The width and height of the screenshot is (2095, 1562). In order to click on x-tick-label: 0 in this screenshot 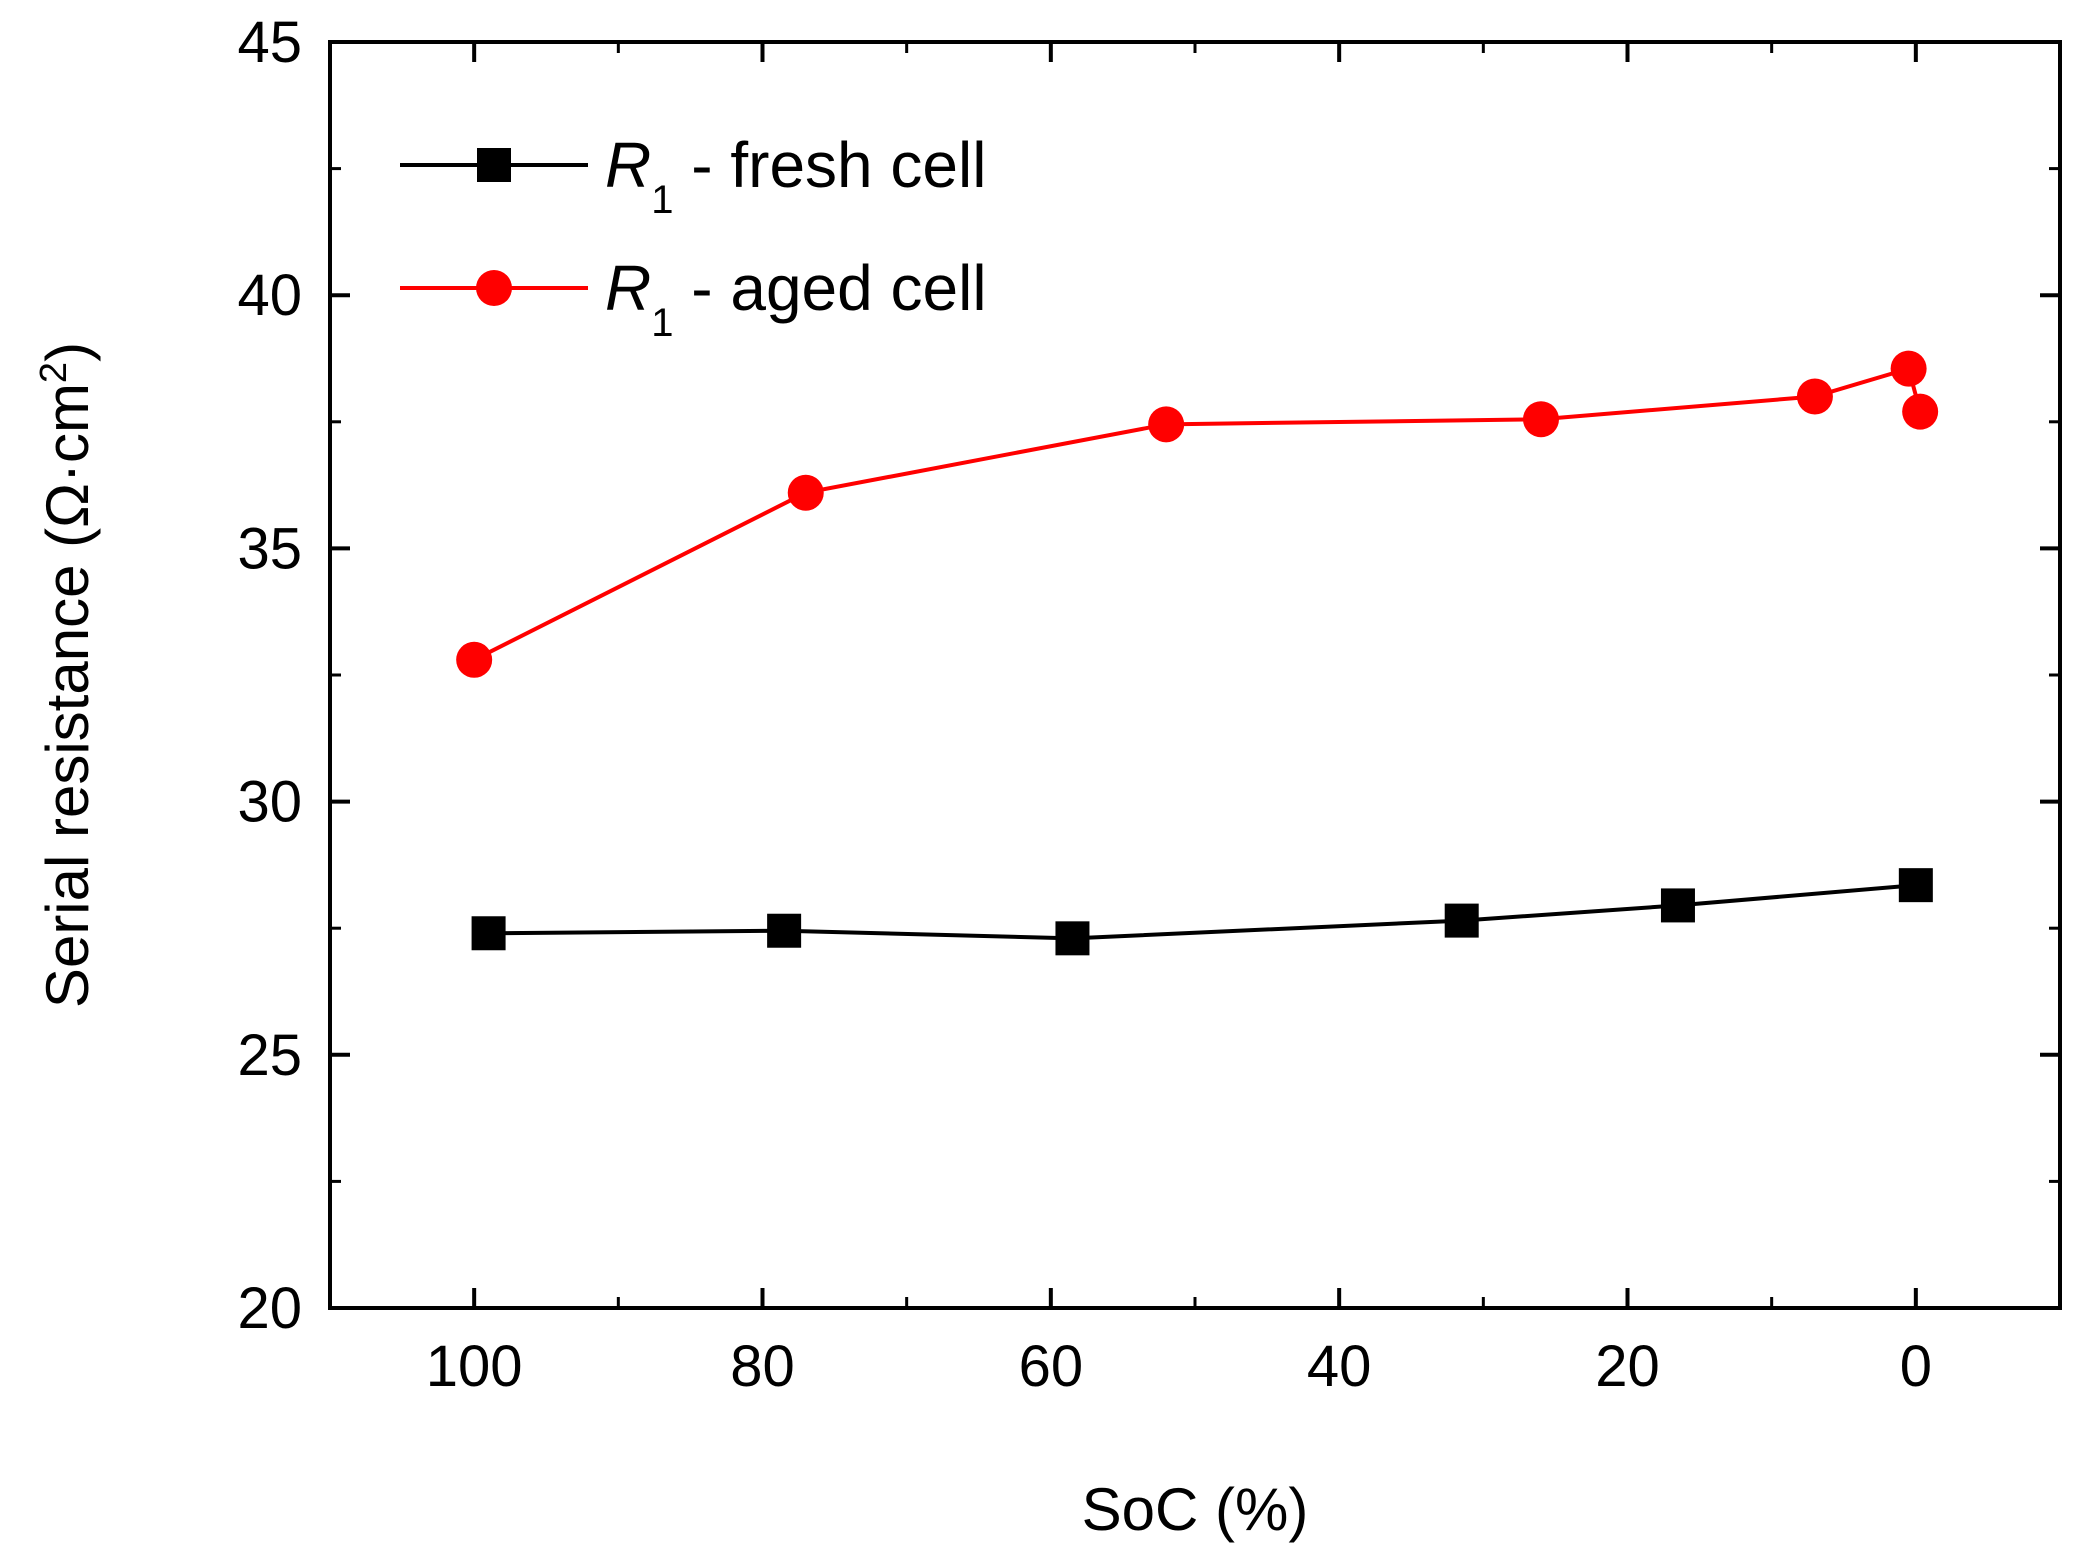, I will do `click(1916, 1366)`.